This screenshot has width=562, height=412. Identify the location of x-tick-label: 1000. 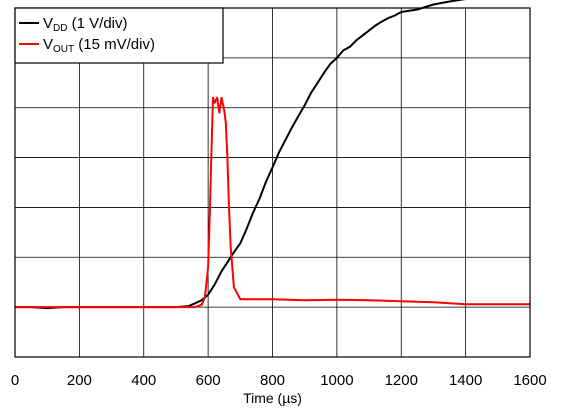
(336, 380).